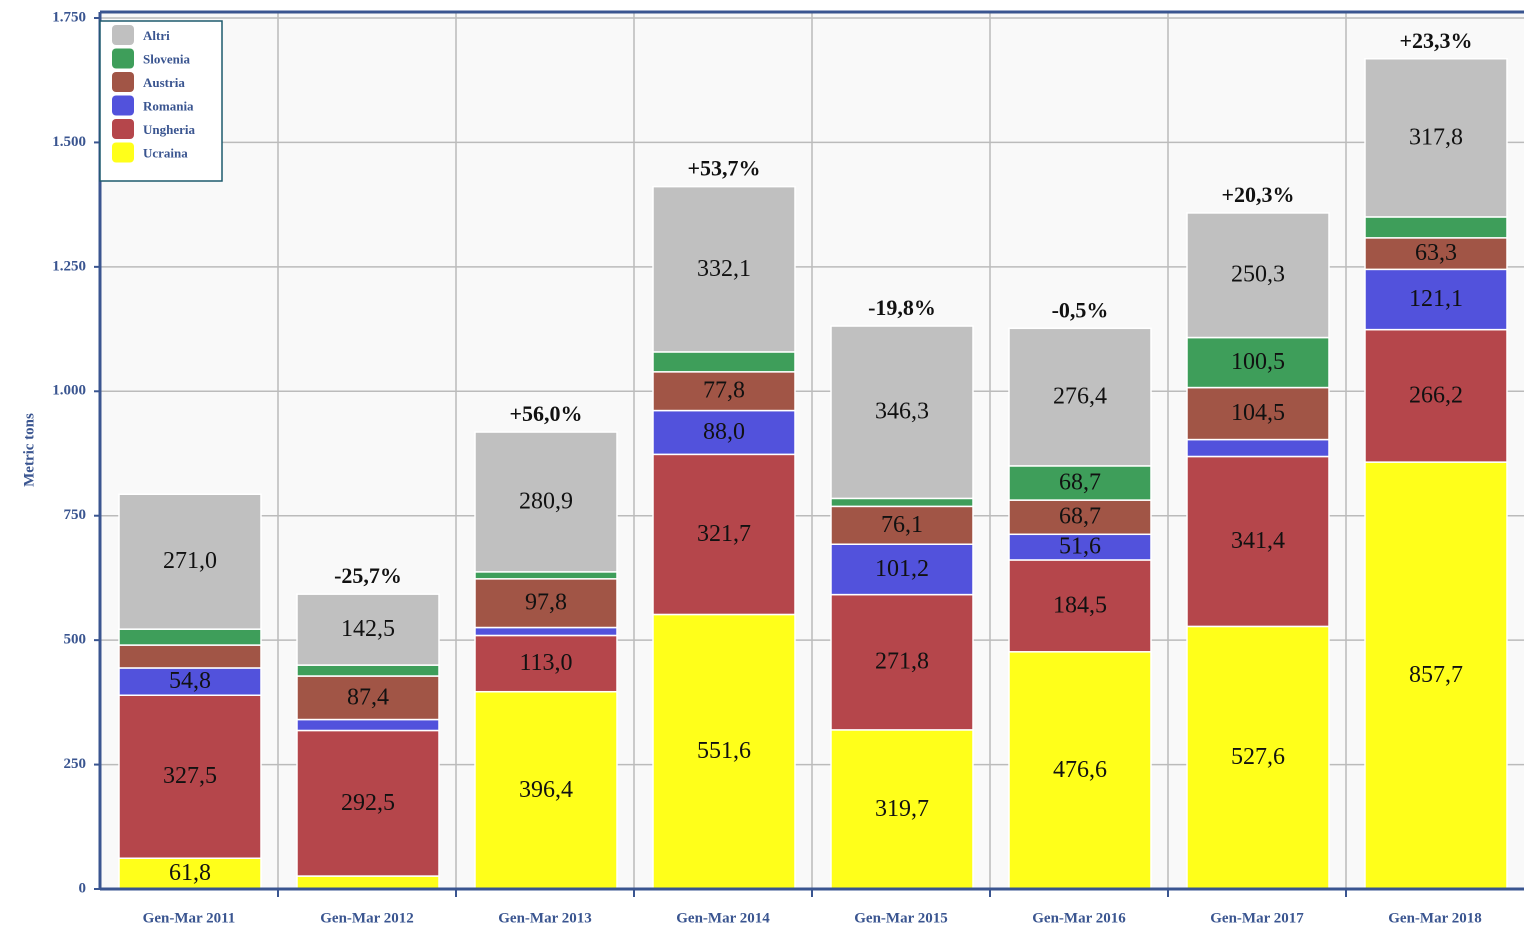 This screenshot has width=1524, height=929. I want to click on data-label: 266,2, so click(1436, 395).